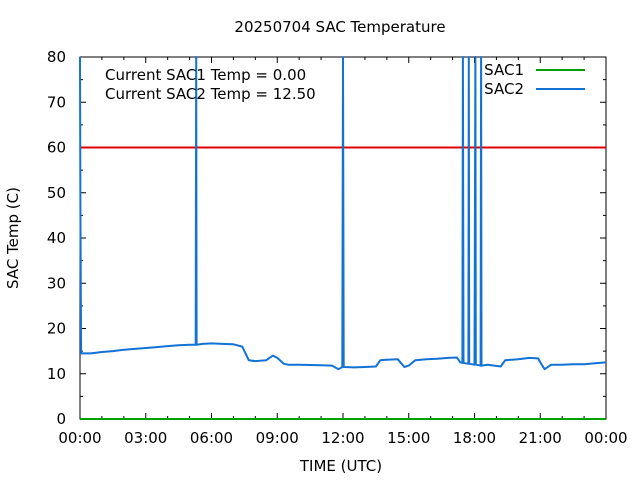 This screenshot has height=480, width=640. What do you see at coordinates (56, 193) in the screenshot?
I see `y-tick-label: 50` at bounding box center [56, 193].